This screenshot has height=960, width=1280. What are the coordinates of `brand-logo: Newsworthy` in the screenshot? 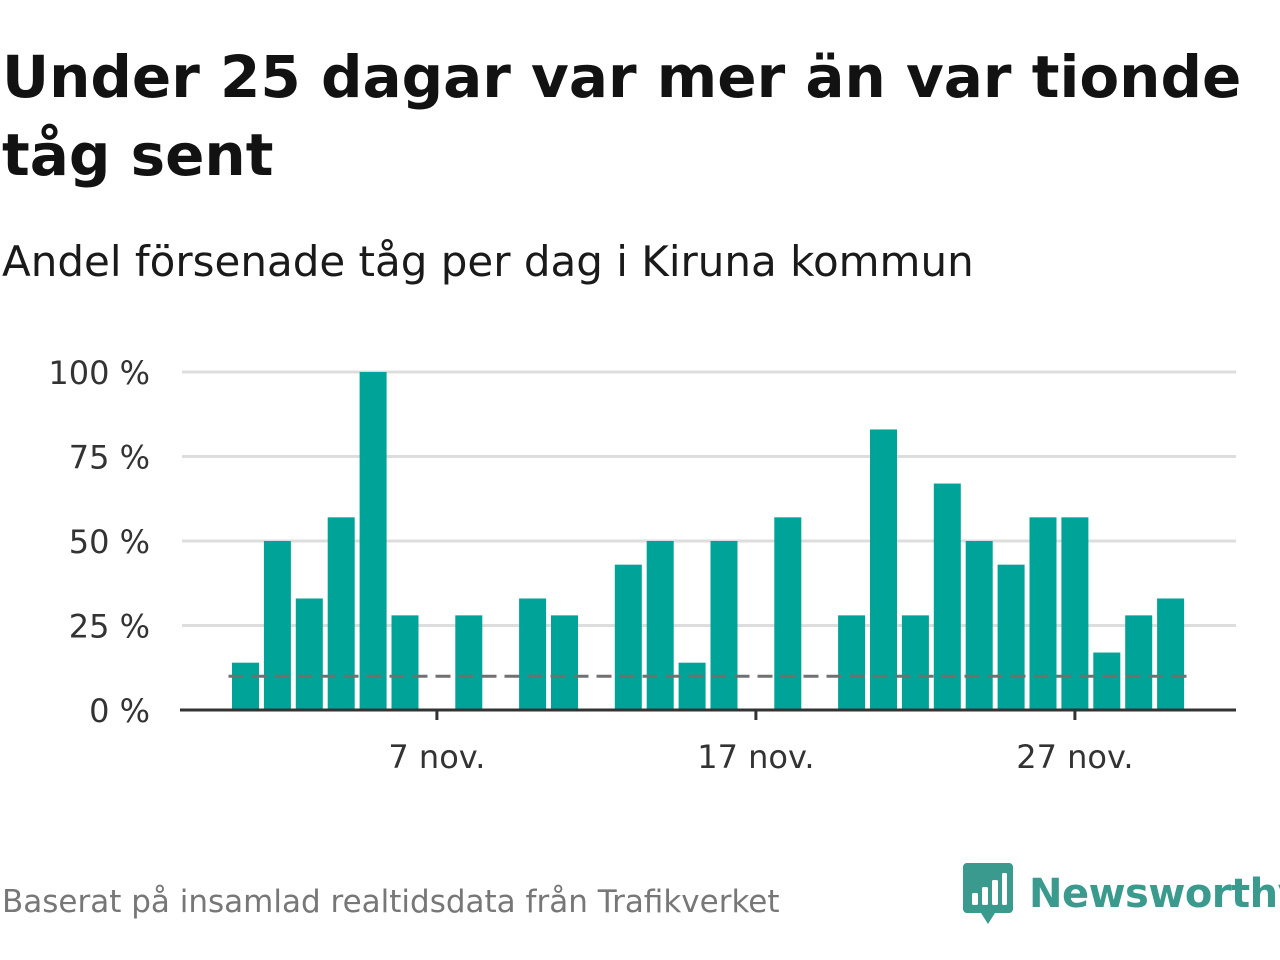 It's located at (1121, 894).